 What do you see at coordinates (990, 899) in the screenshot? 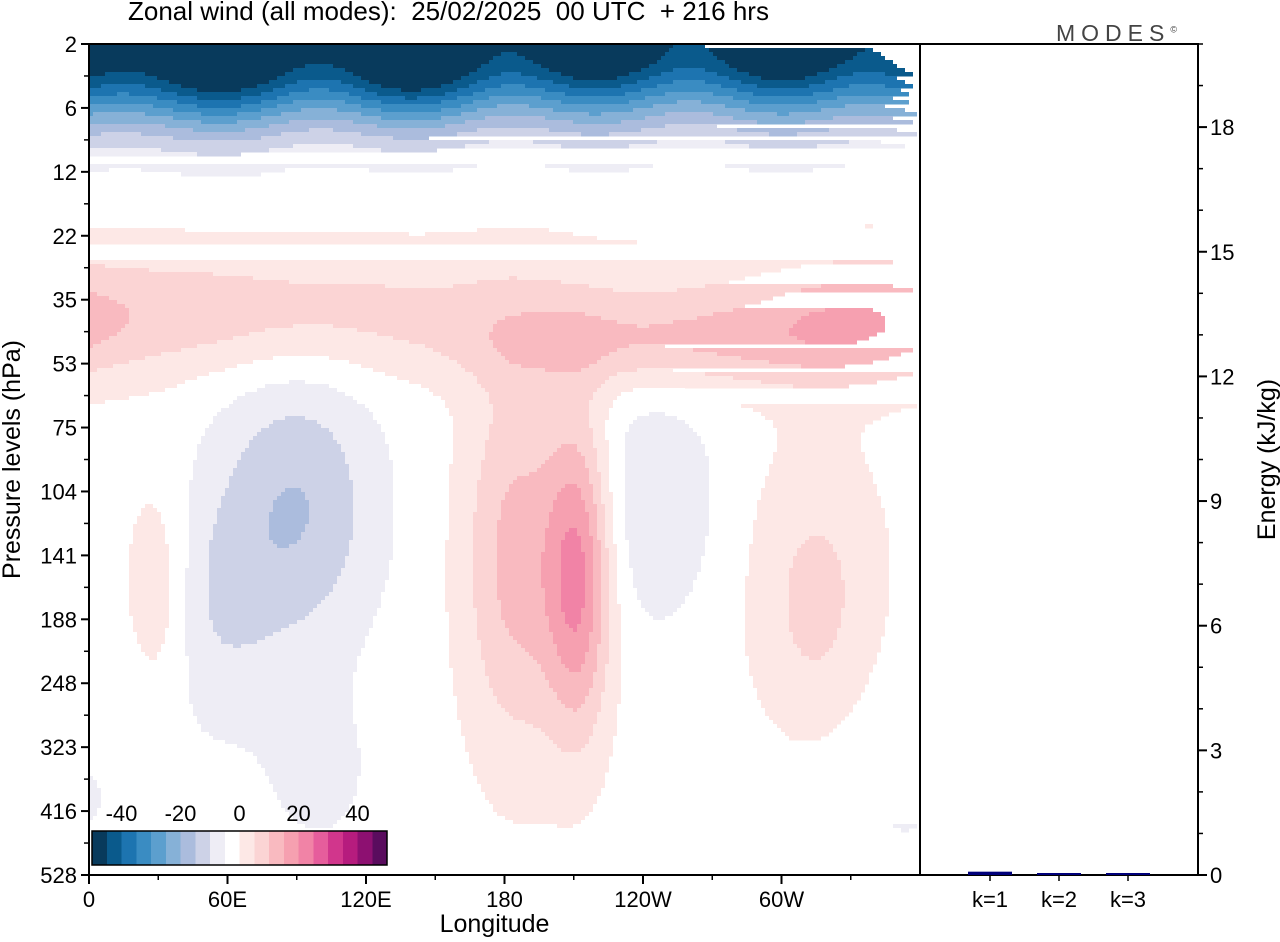
I see `energy-x-tick-label: k=1` at bounding box center [990, 899].